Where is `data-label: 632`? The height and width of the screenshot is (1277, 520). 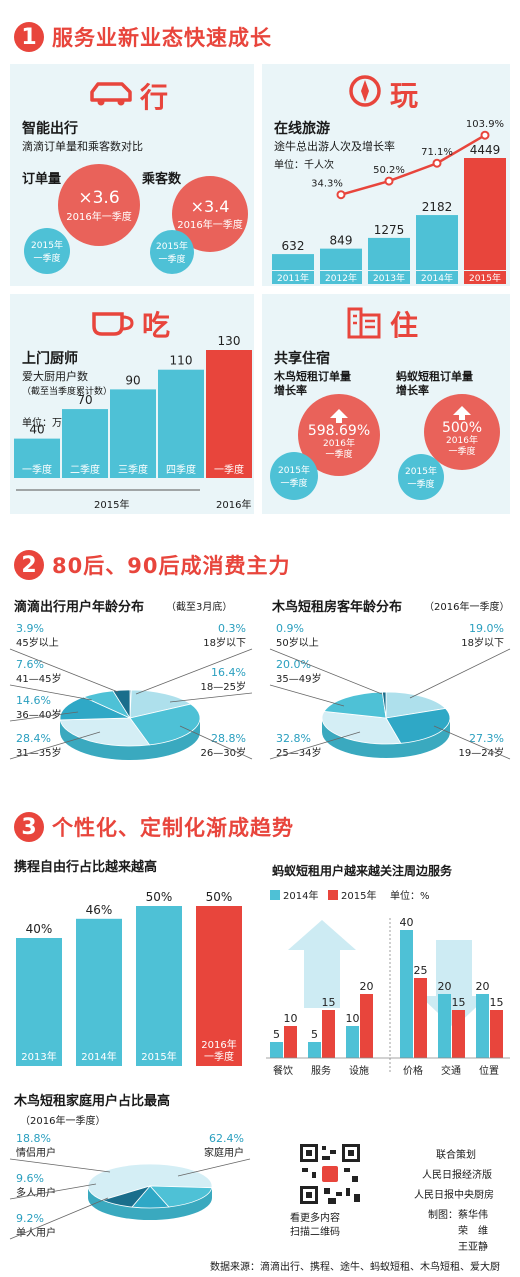
data-label: 632 is located at coordinates (293, 246).